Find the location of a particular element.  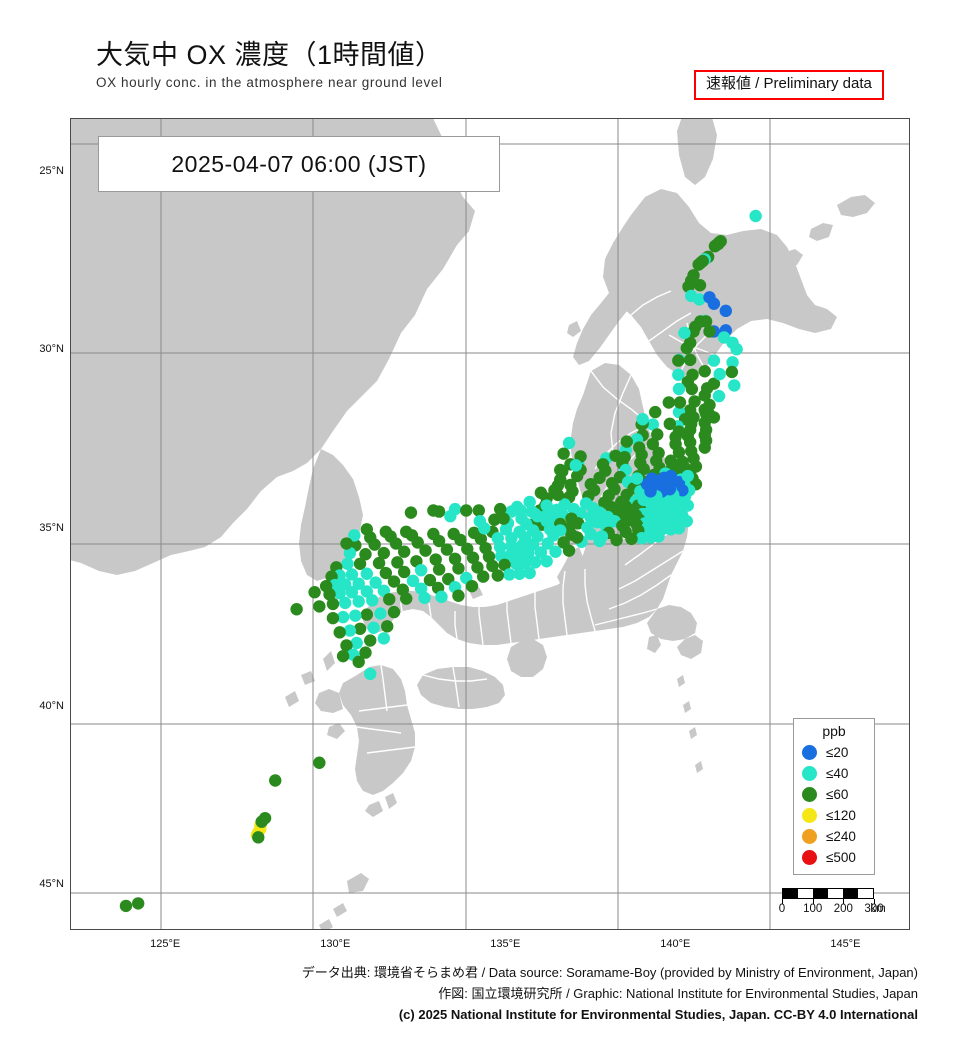

legend-row: ≤120 is located at coordinates (834, 815).